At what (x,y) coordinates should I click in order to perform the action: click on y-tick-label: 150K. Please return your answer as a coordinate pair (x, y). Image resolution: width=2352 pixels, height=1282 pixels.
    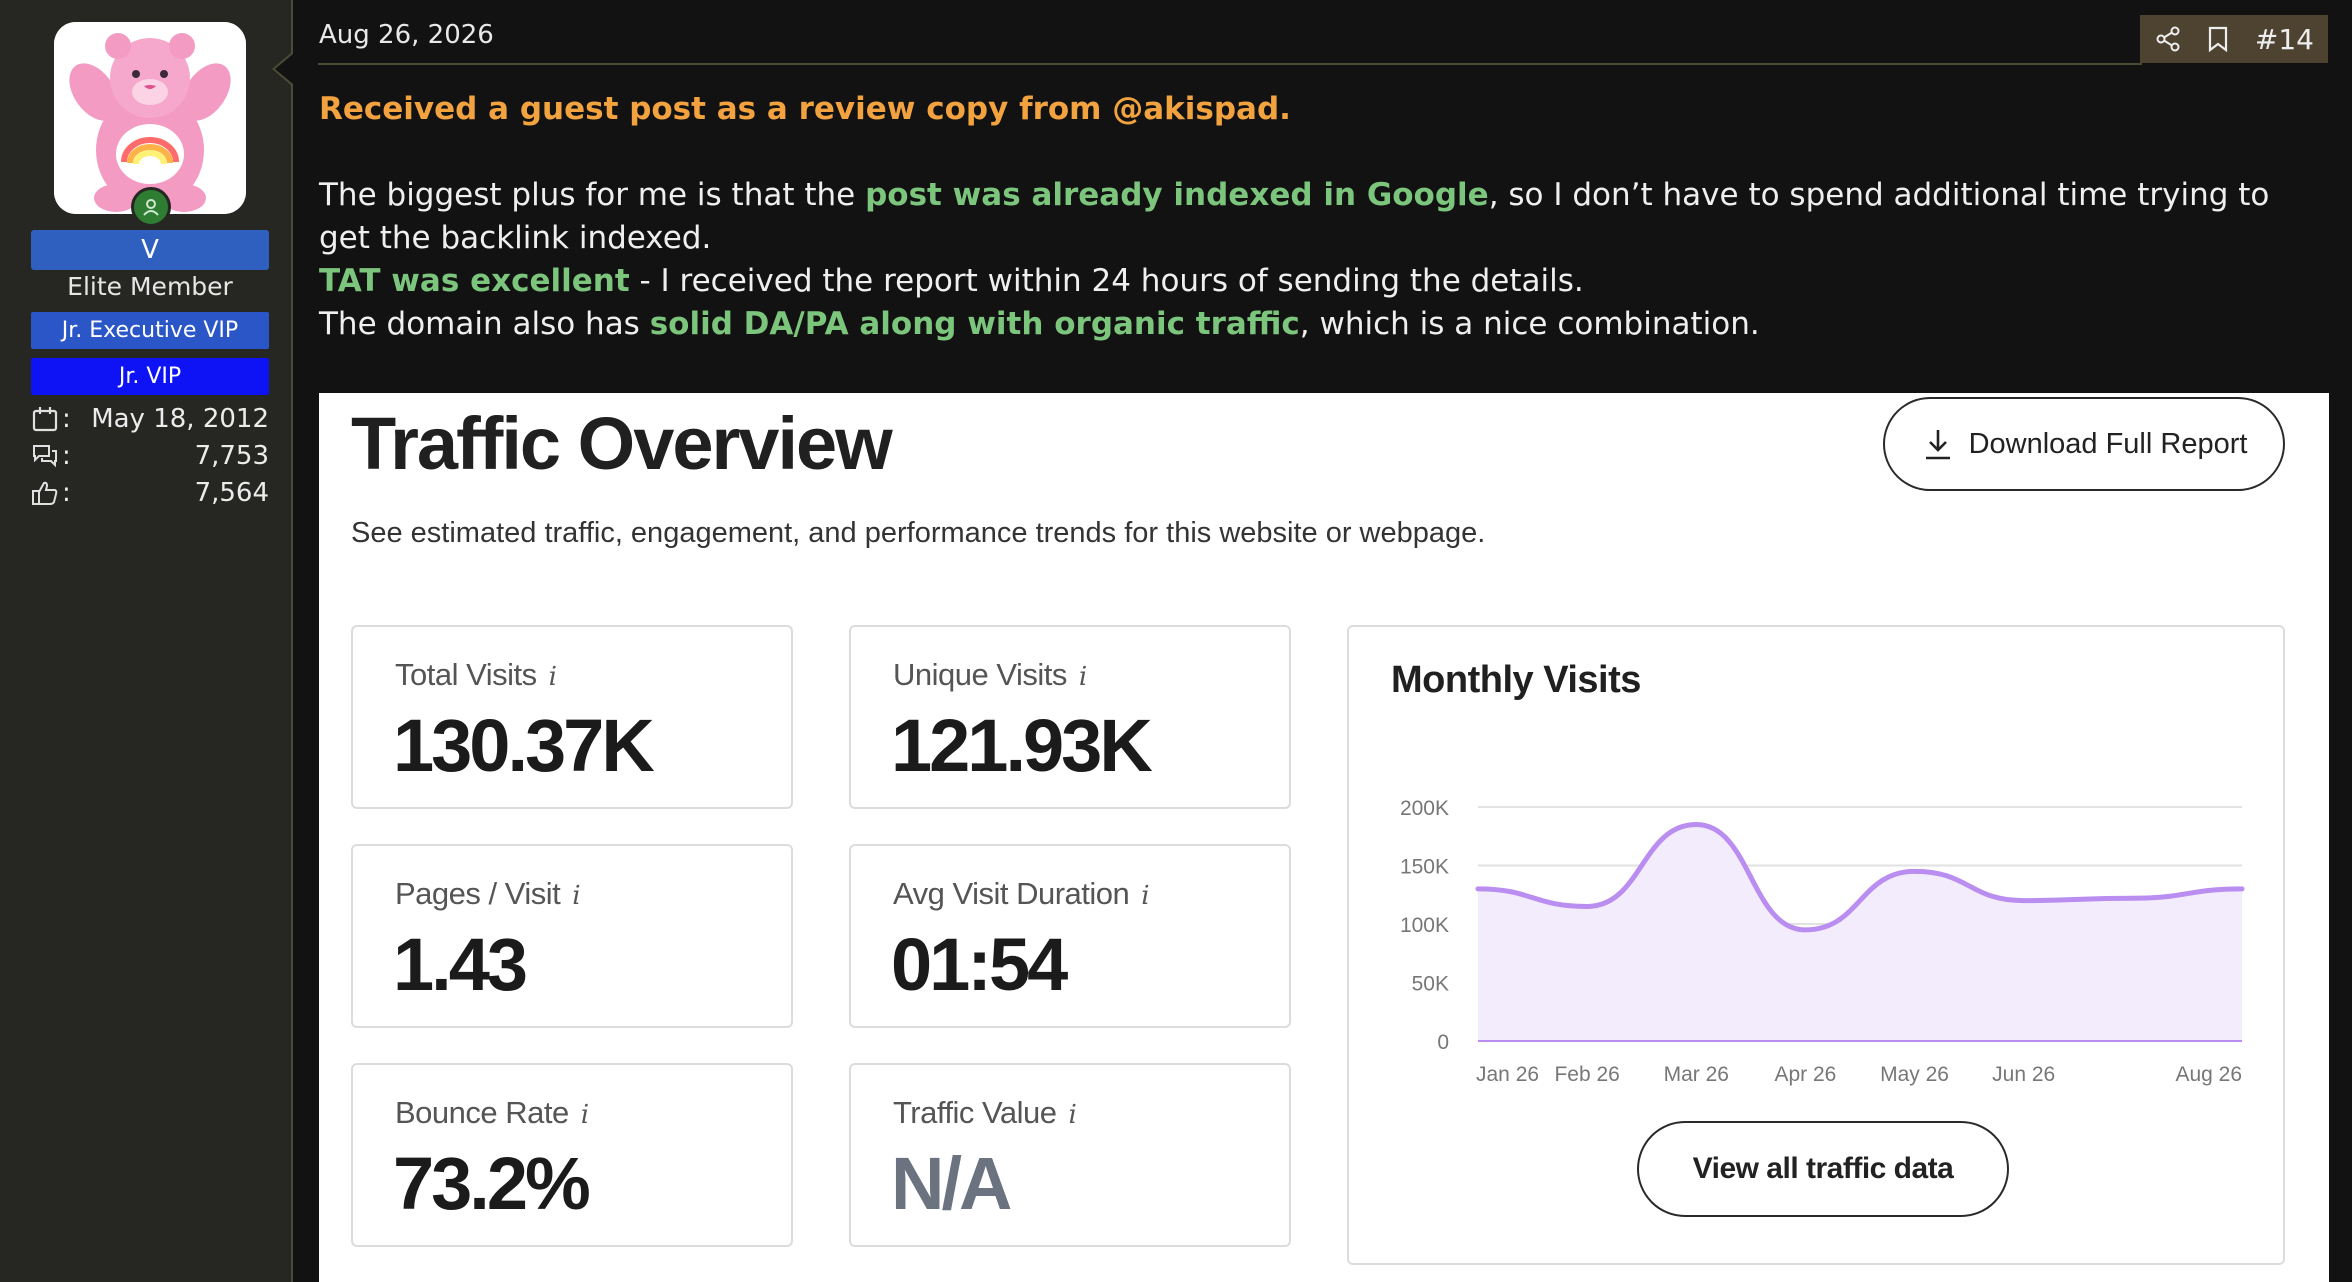
    Looking at the image, I should click on (1424, 867).